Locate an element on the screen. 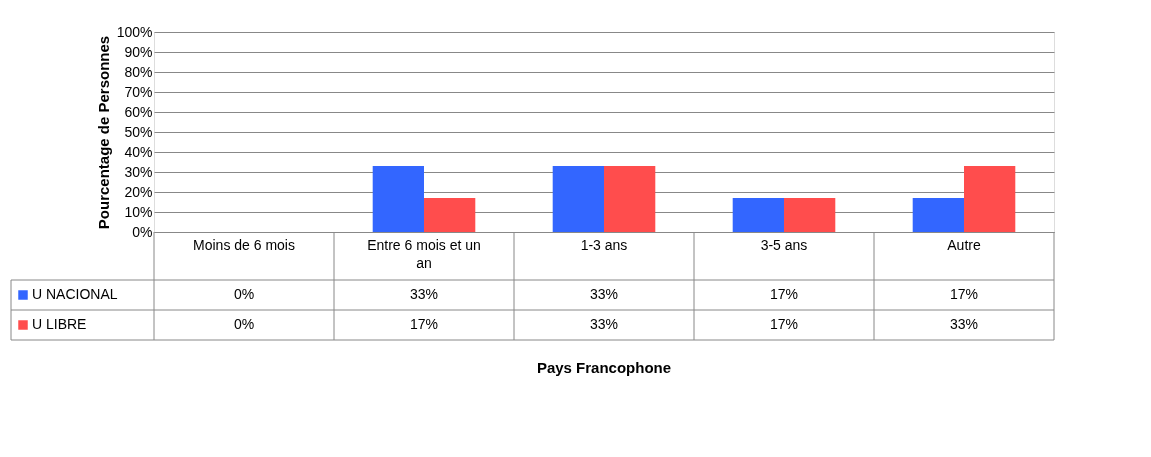 The width and height of the screenshot is (1151, 457). y-axis-title: Pourcentage de Personnes is located at coordinates (103, 132).